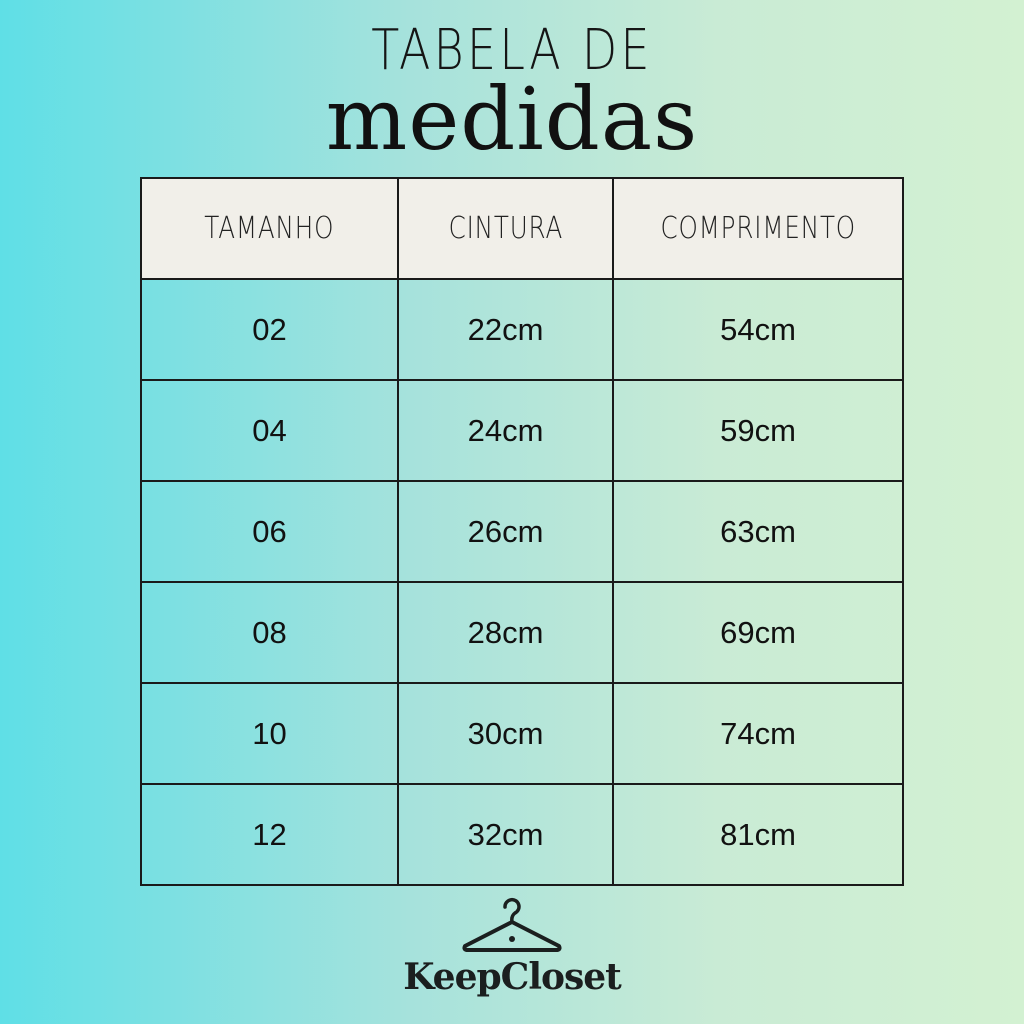 The image size is (1024, 1024). I want to click on table-row: 10 30cm 74cm, so click(522, 733).